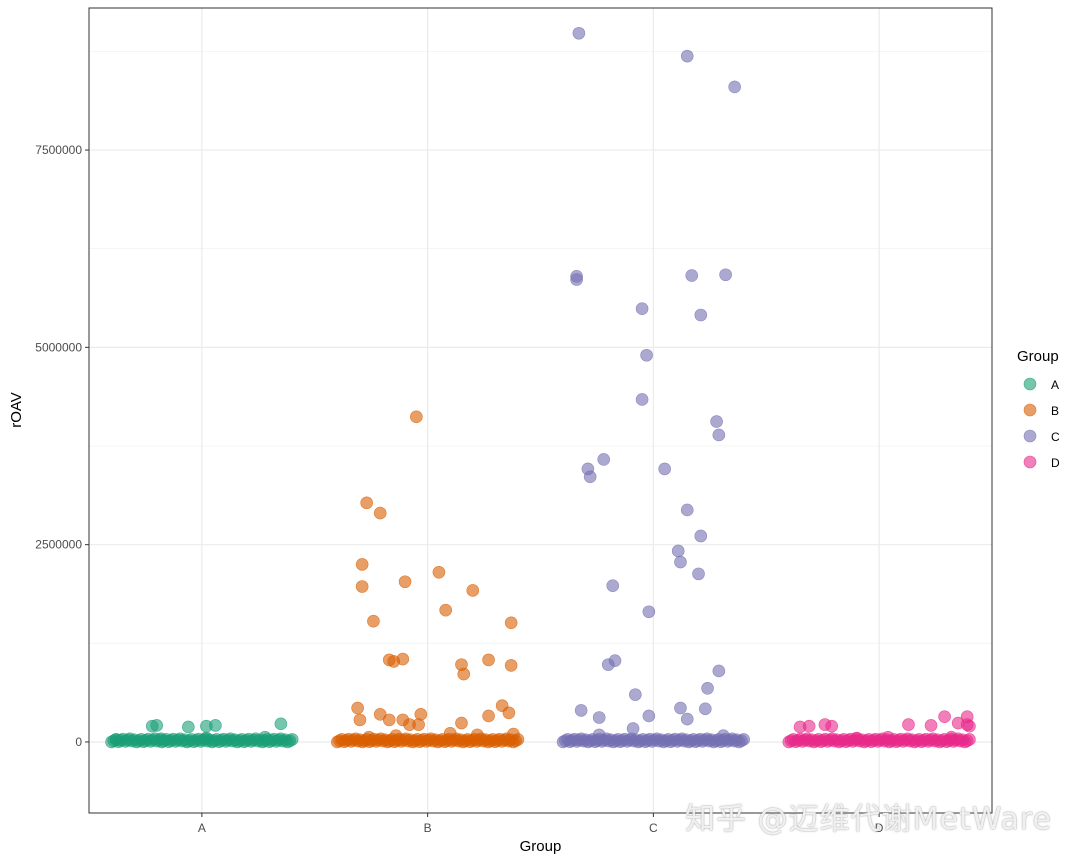 The width and height of the screenshot is (1080, 864). What do you see at coordinates (16, 410) in the screenshot?
I see `y-axis-label: rOAV` at bounding box center [16, 410].